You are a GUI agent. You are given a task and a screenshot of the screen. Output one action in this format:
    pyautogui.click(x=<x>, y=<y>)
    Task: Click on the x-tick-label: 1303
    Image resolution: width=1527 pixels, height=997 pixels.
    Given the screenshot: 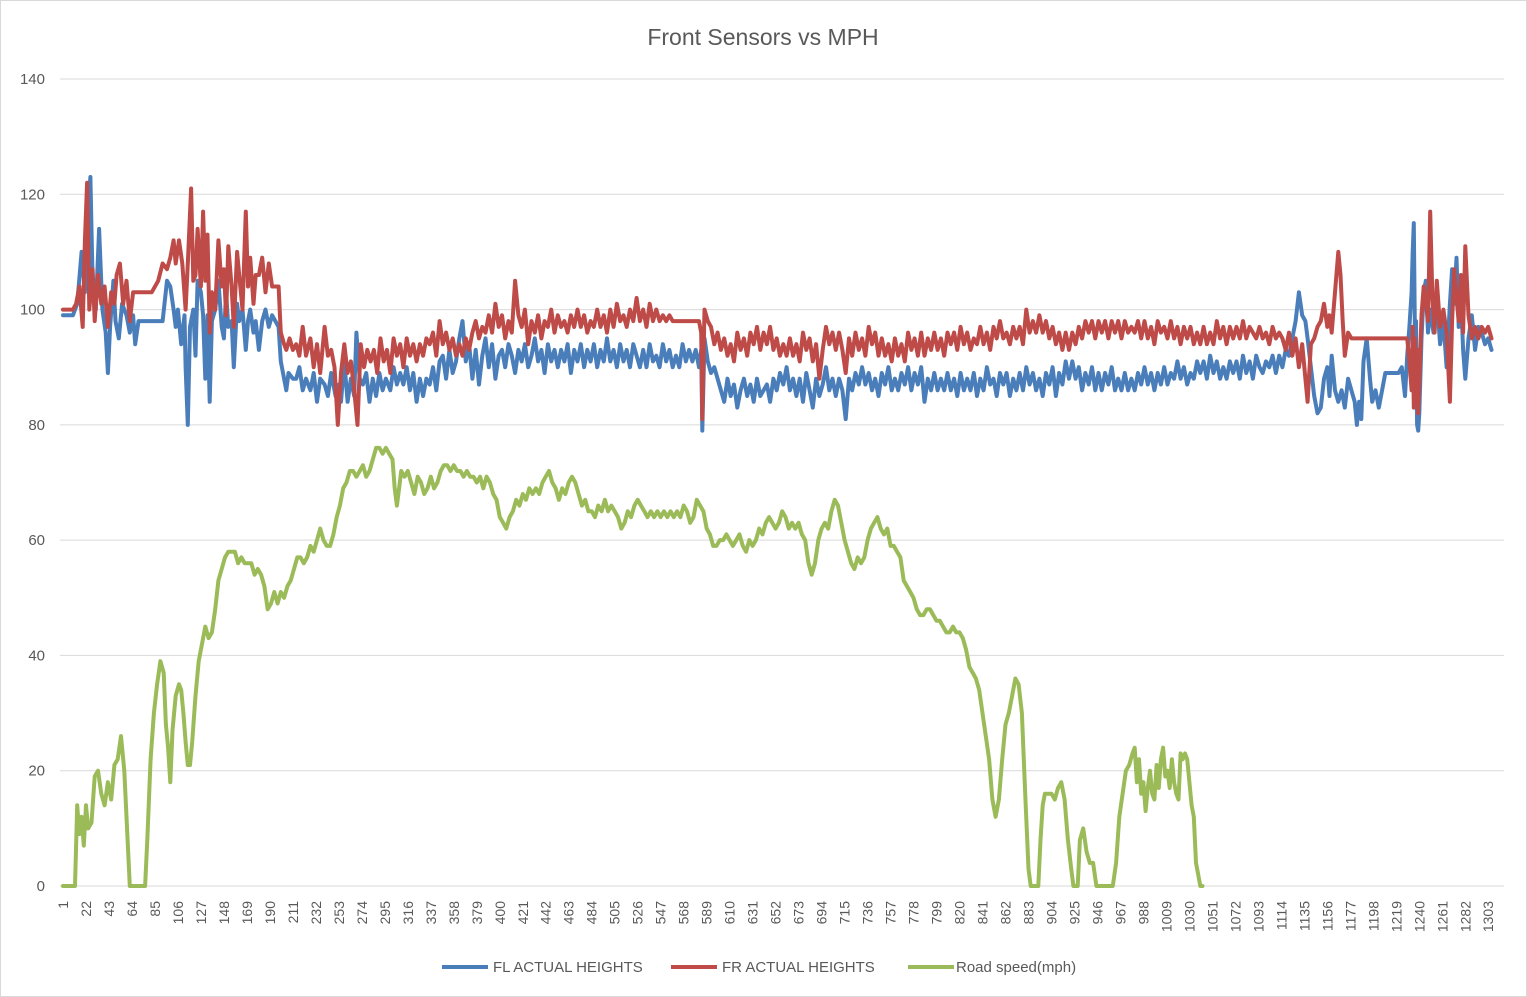 What is the action you would take?
    pyautogui.click(x=1488, y=916)
    